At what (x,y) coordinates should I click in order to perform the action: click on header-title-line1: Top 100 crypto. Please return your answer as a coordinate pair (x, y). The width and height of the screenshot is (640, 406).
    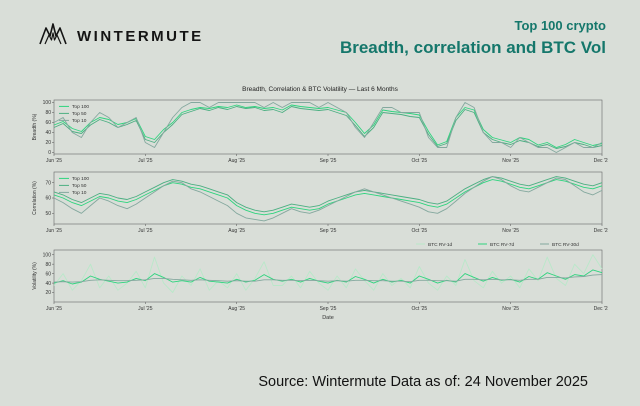
    Looking at the image, I should click on (560, 25).